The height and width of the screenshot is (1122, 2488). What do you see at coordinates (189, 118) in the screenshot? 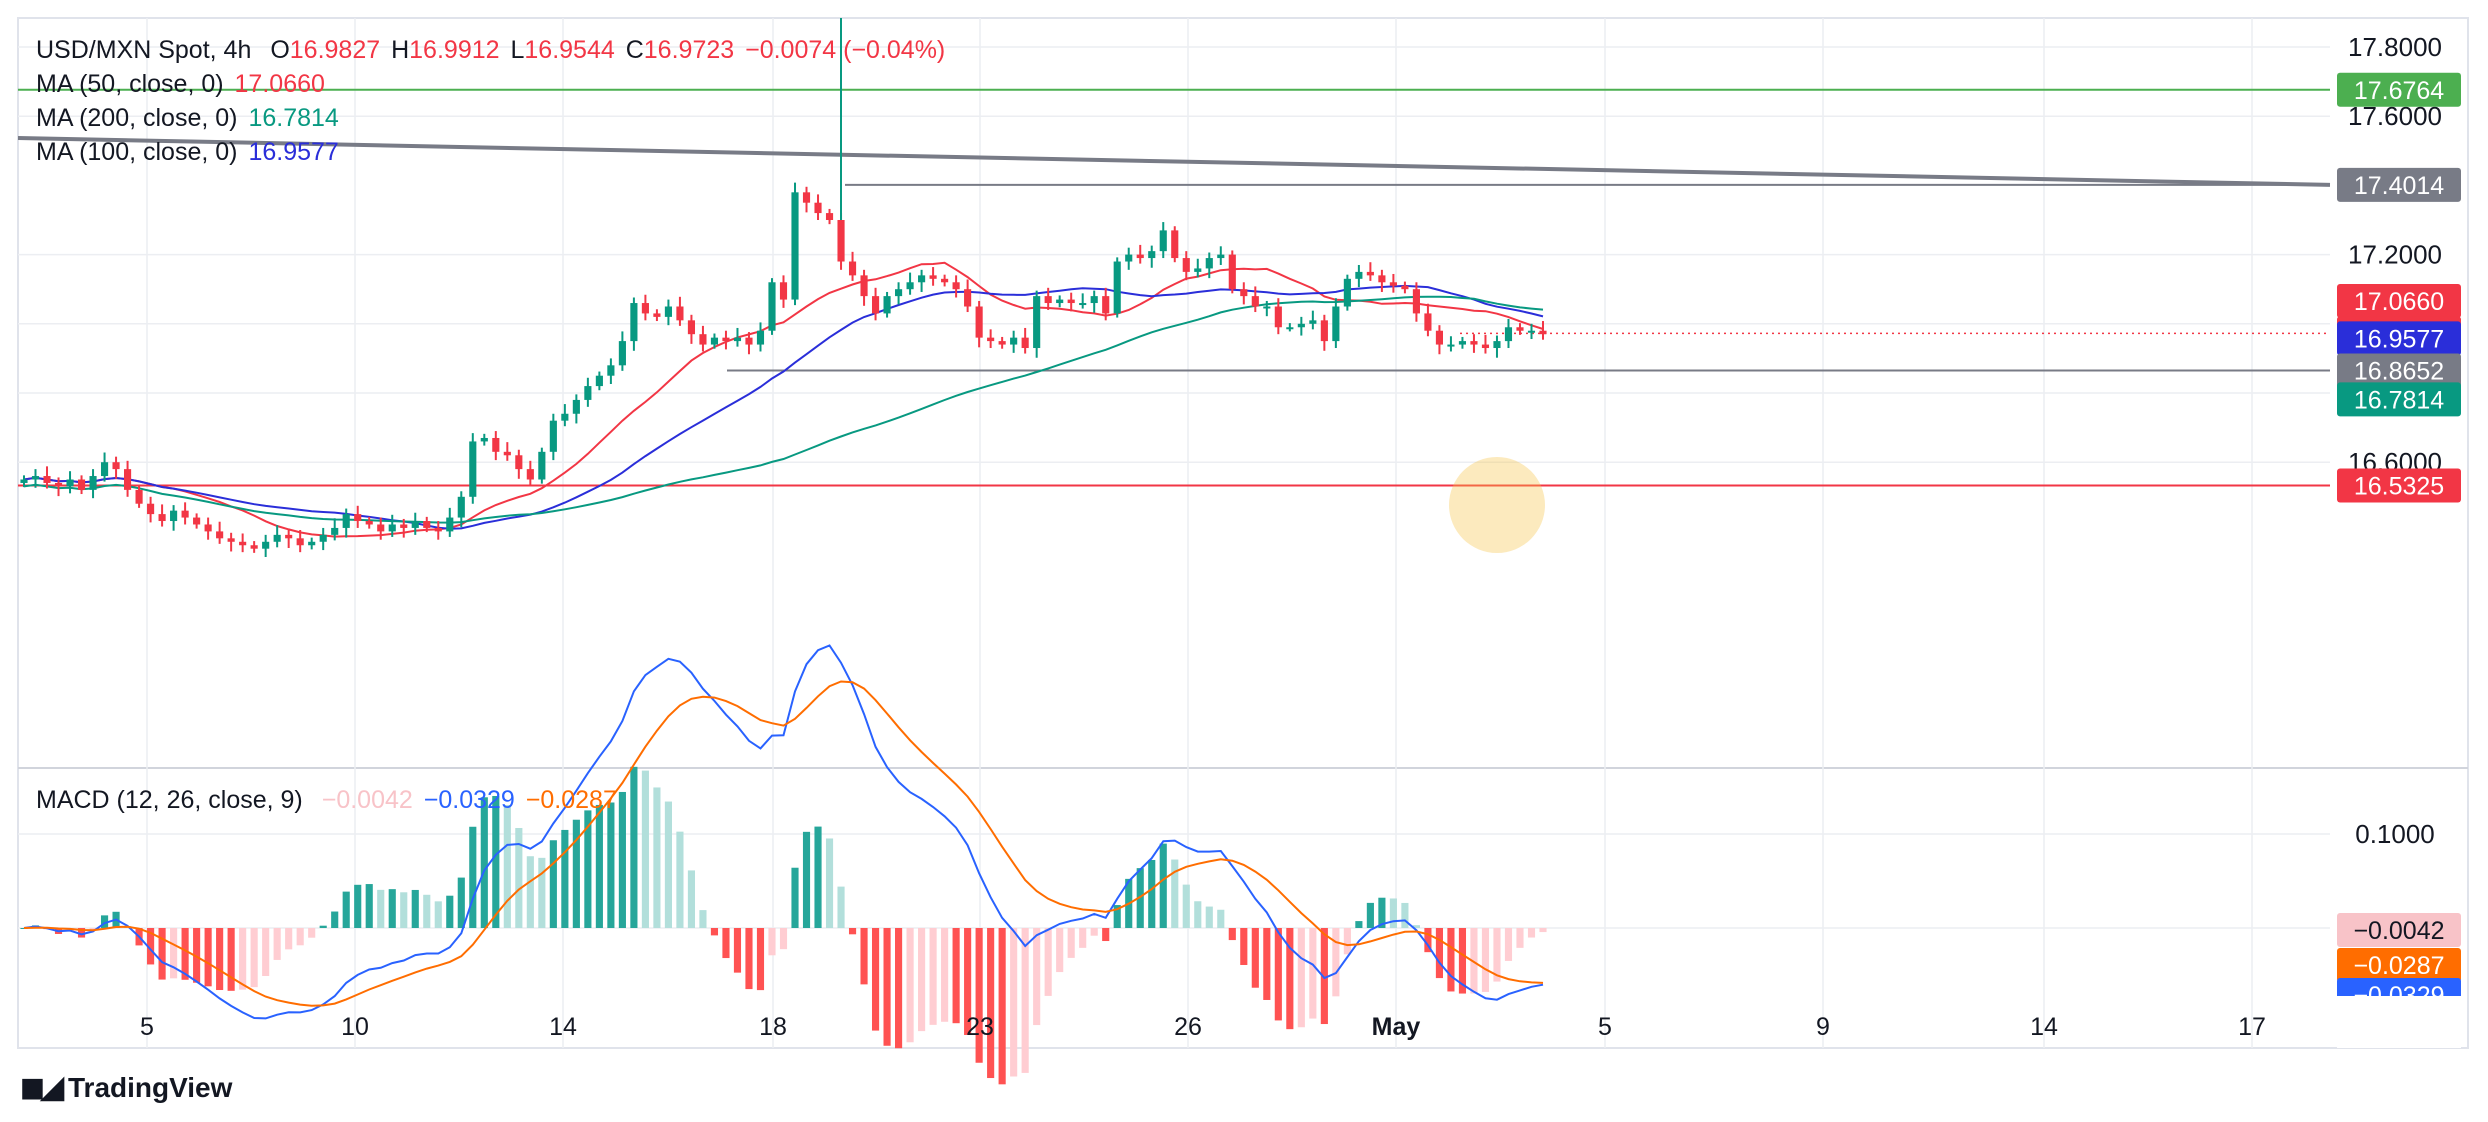
I see `ma200-legend: MA (200, close, 0) 16.7814` at bounding box center [189, 118].